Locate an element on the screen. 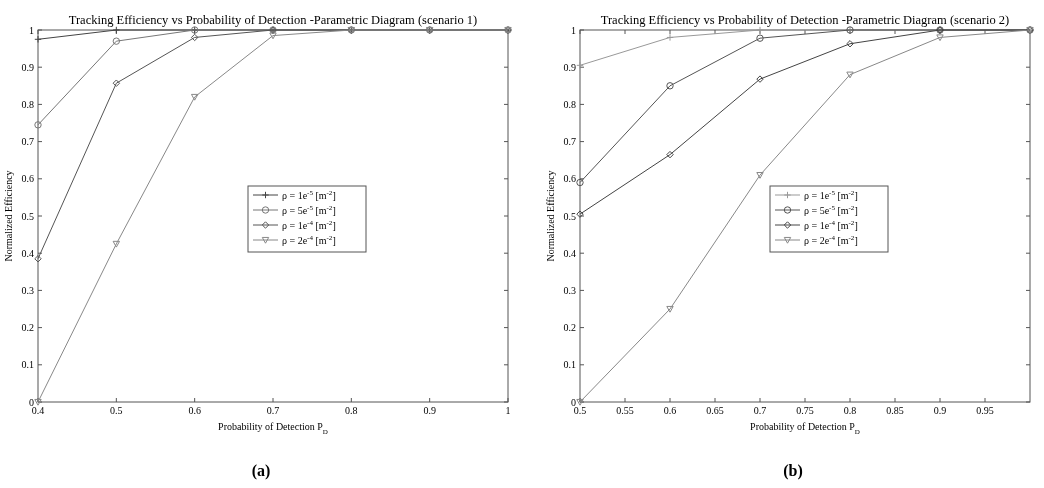 This screenshot has width=1044, height=488. x-tick-label: 0.65 is located at coordinates (715, 410).